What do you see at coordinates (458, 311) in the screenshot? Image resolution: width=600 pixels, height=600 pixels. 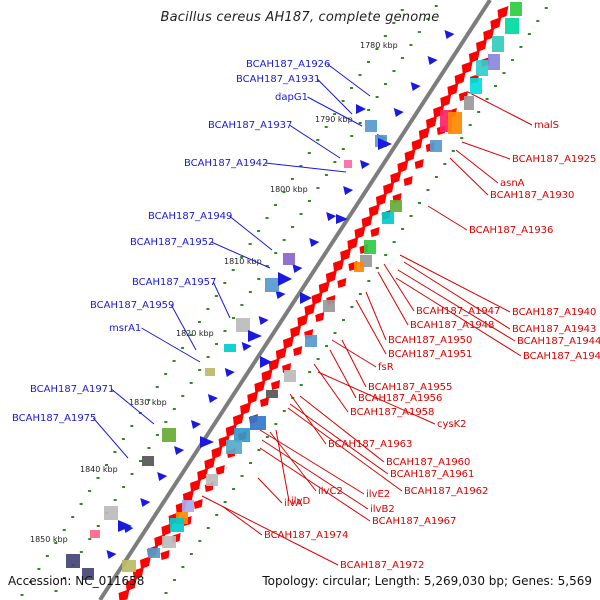 I see `reverse-gene-label: BCAH187_A1947` at bounding box center [458, 311].